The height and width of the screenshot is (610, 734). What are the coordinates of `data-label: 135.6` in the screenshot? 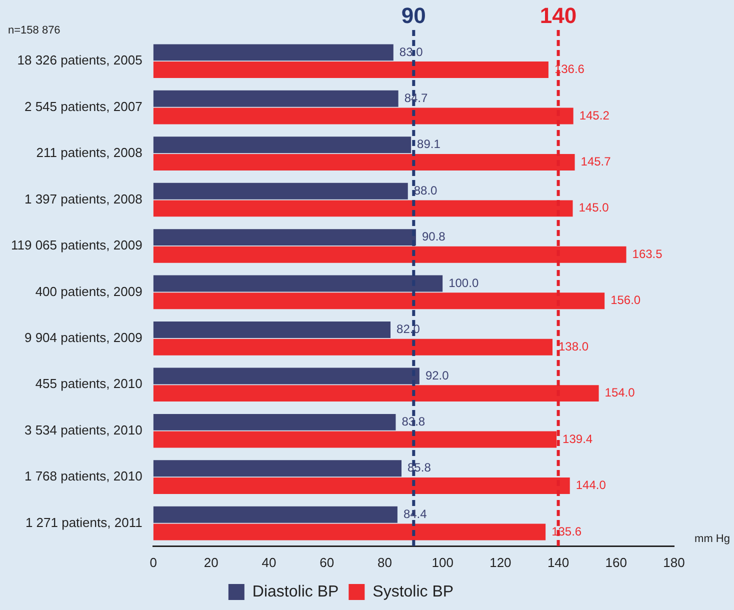 It's located at (567, 531).